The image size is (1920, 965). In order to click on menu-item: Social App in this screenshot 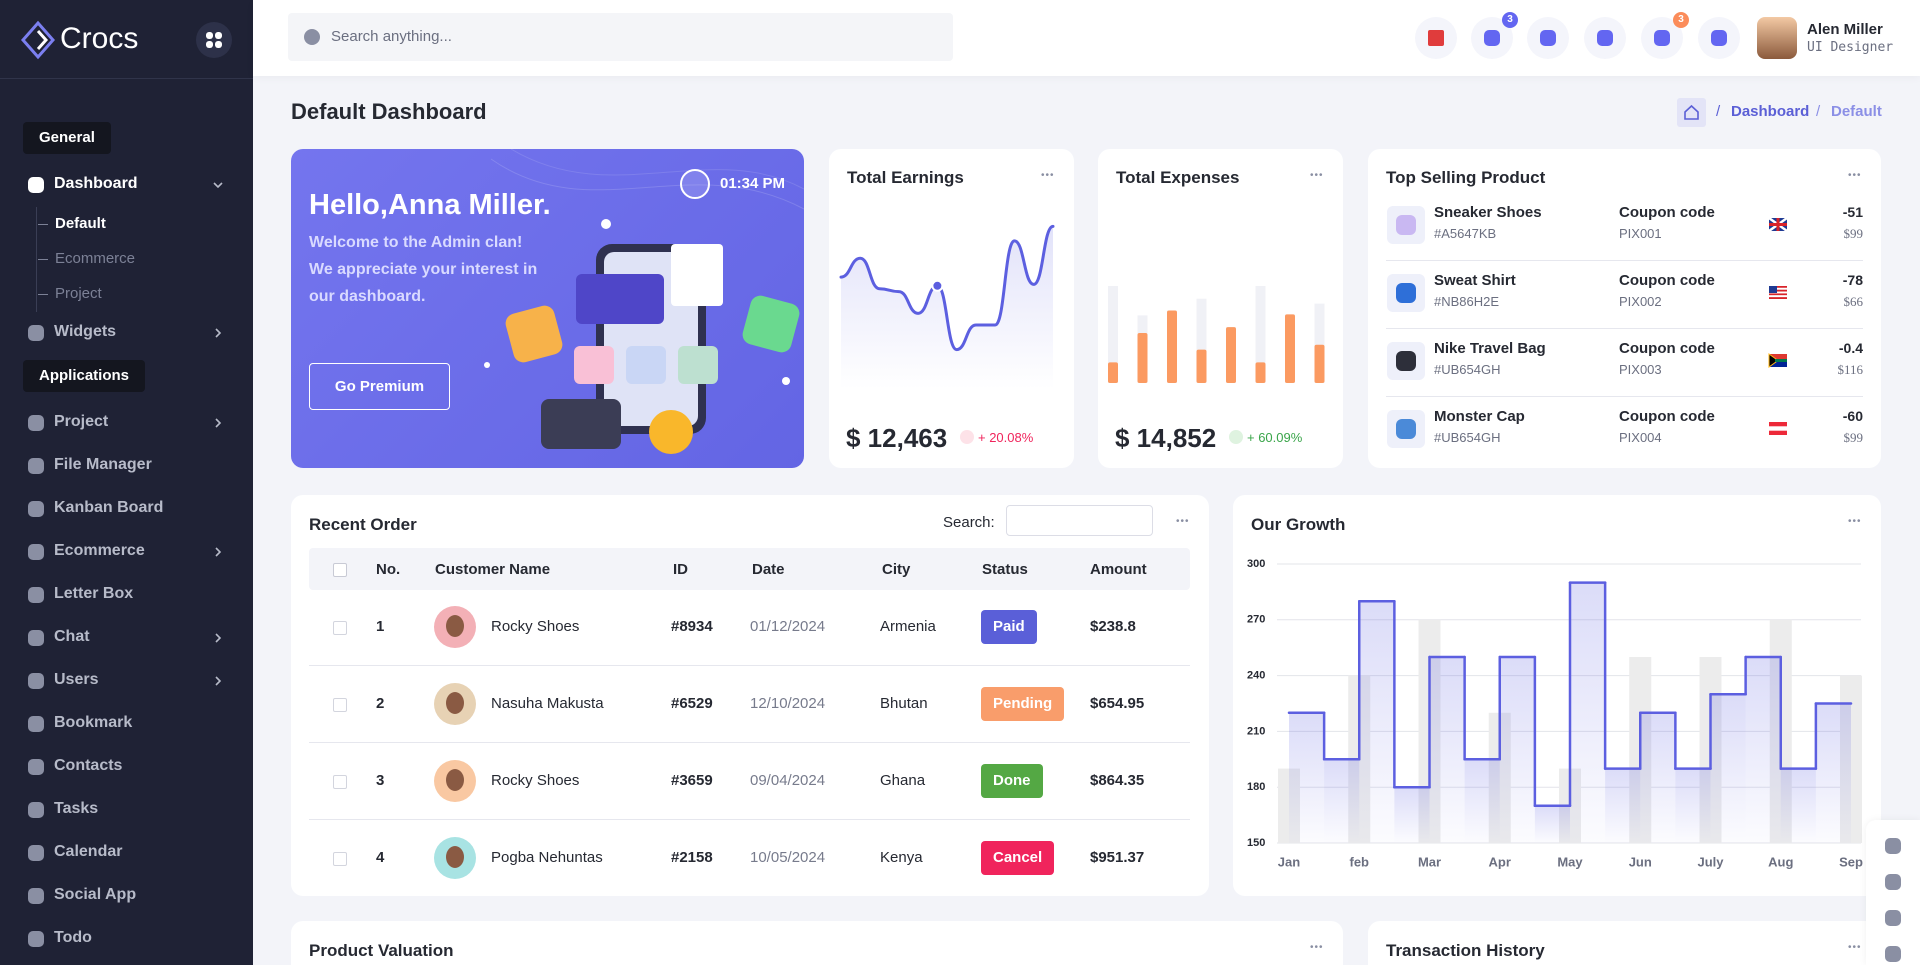, I will do `click(95, 894)`.